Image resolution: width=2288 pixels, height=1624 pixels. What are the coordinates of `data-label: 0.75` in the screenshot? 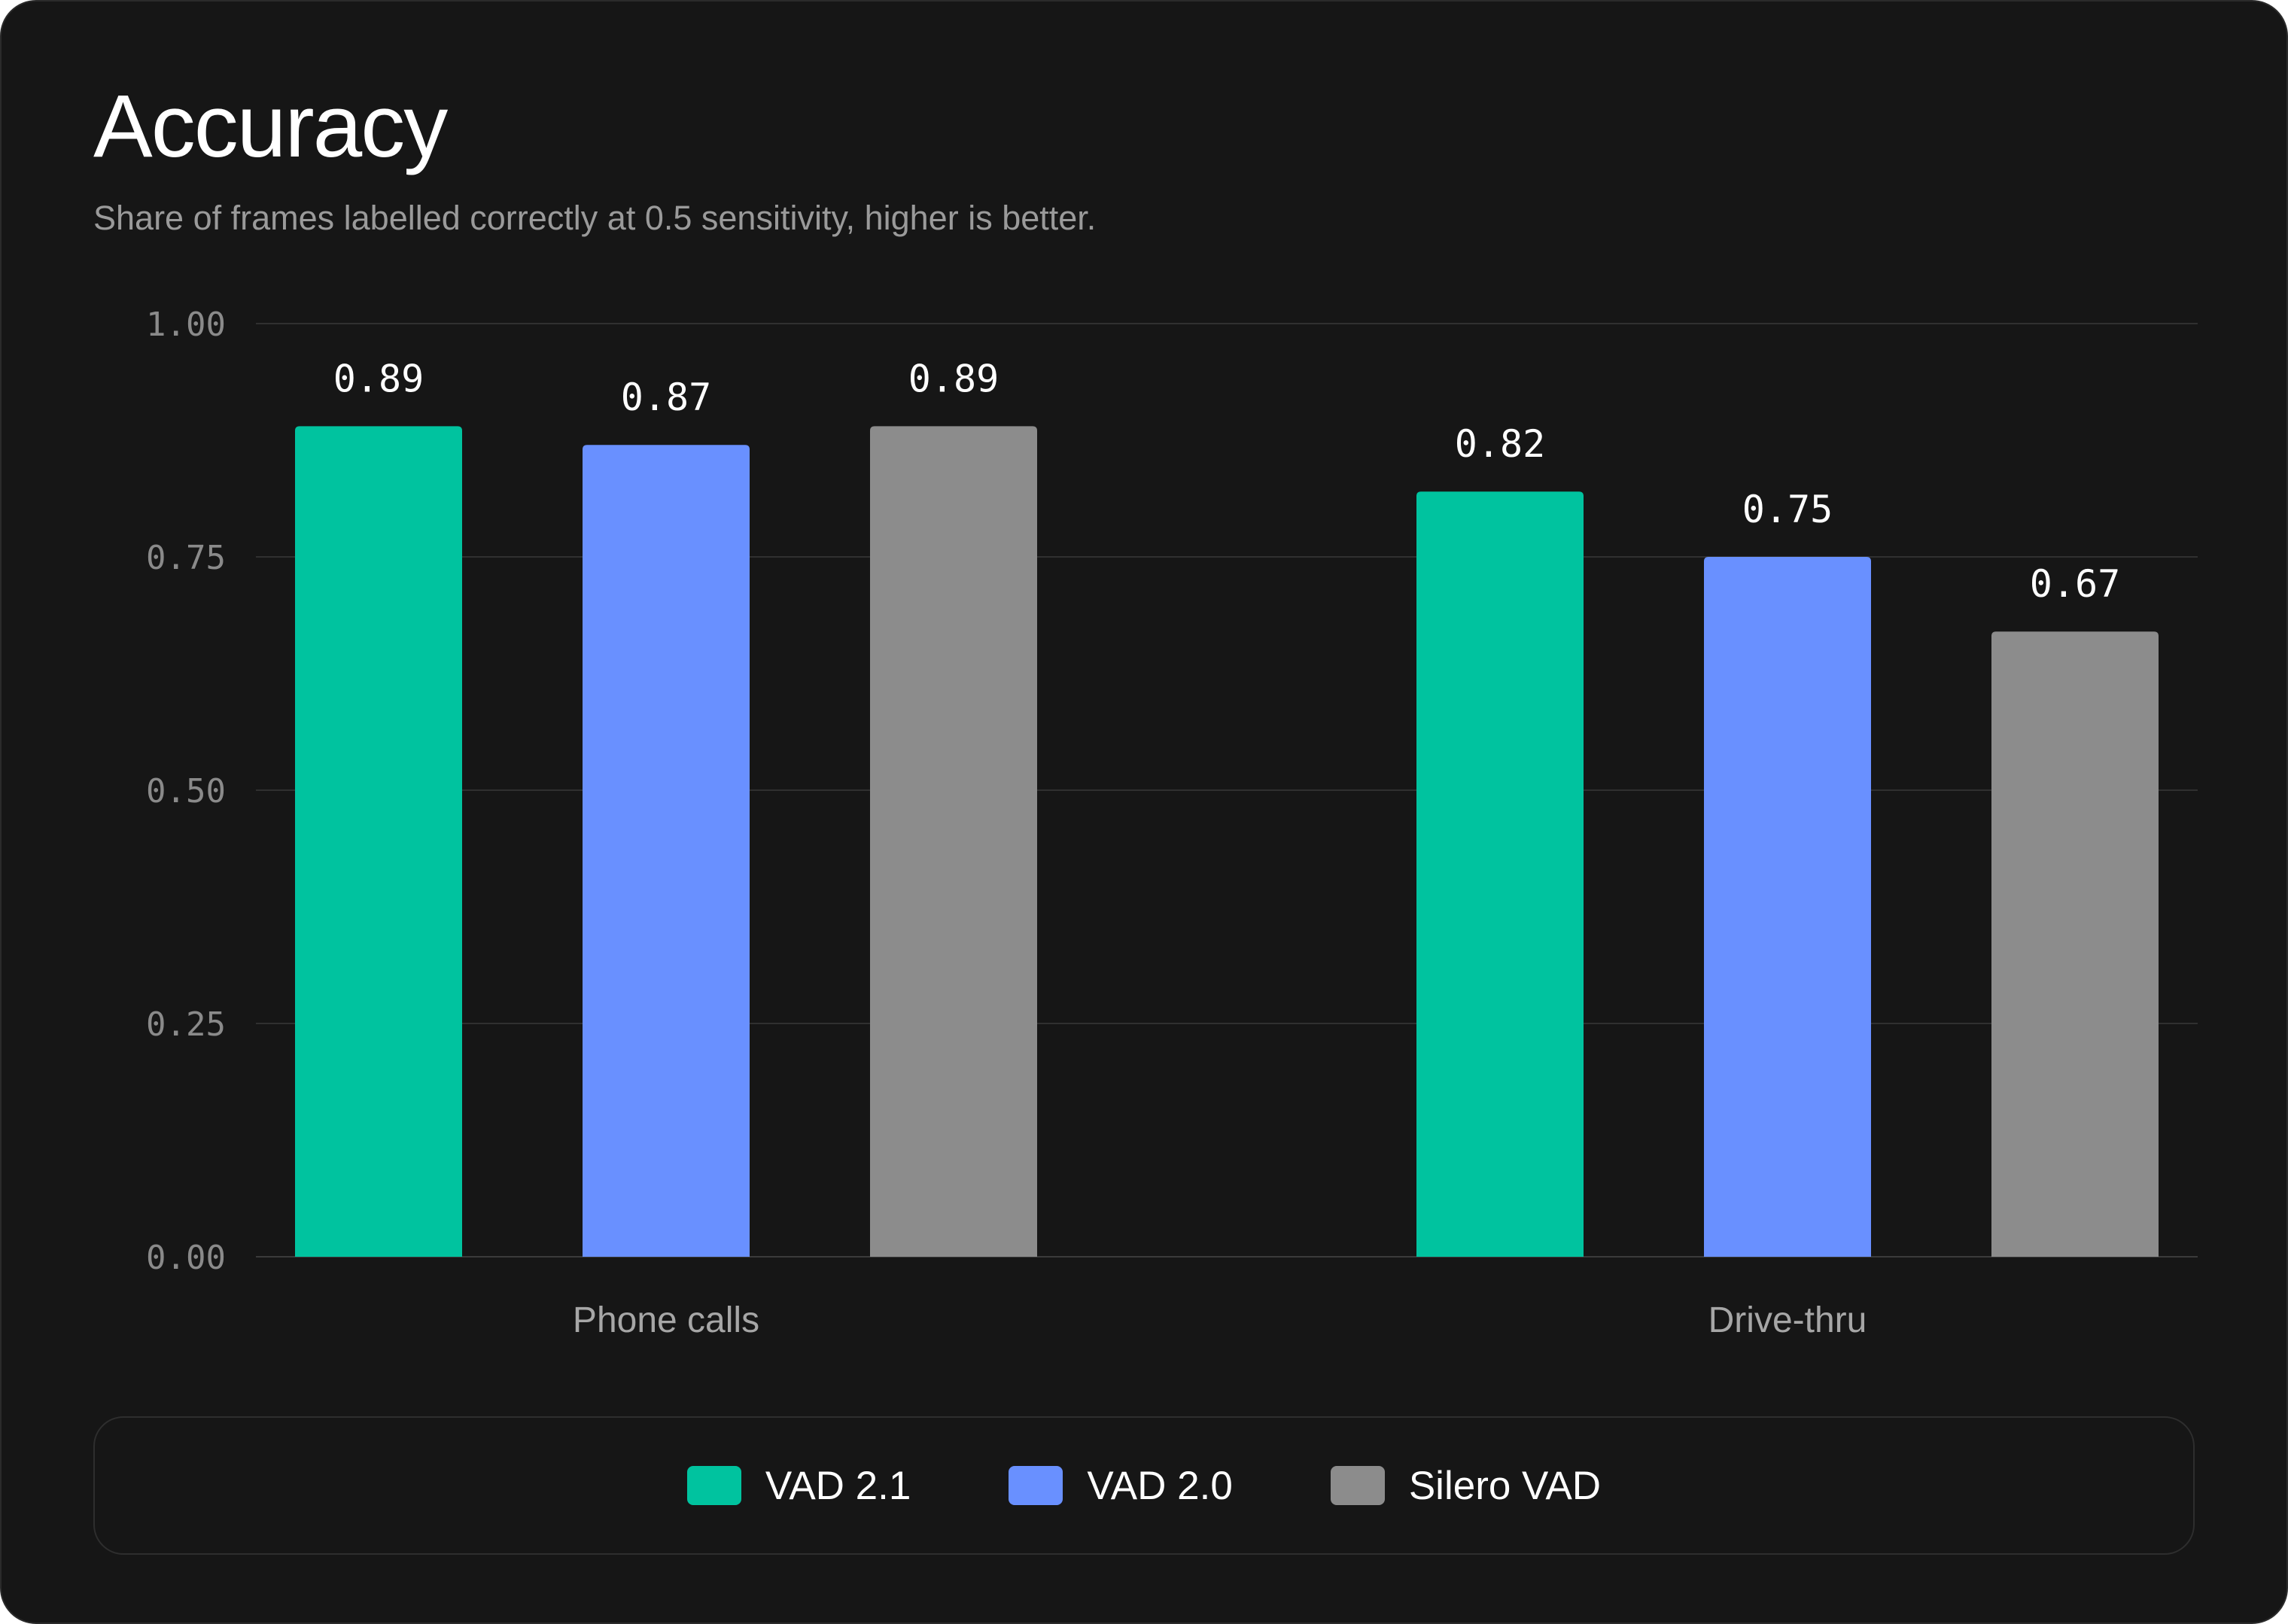 It's located at (1787, 509).